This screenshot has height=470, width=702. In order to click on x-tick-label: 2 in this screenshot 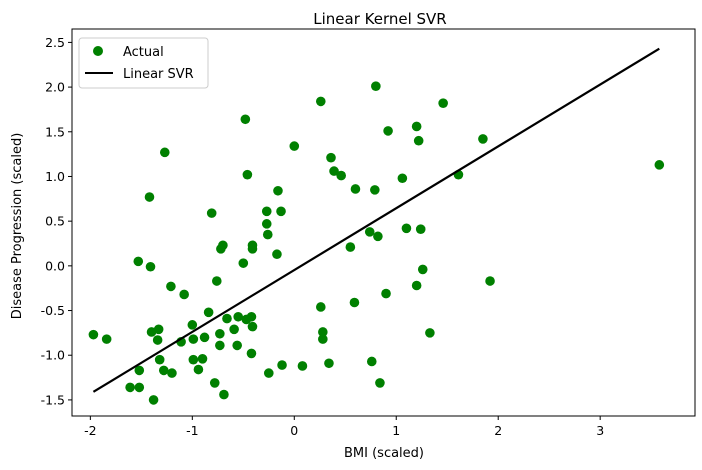, I will do `click(498, 430)`.